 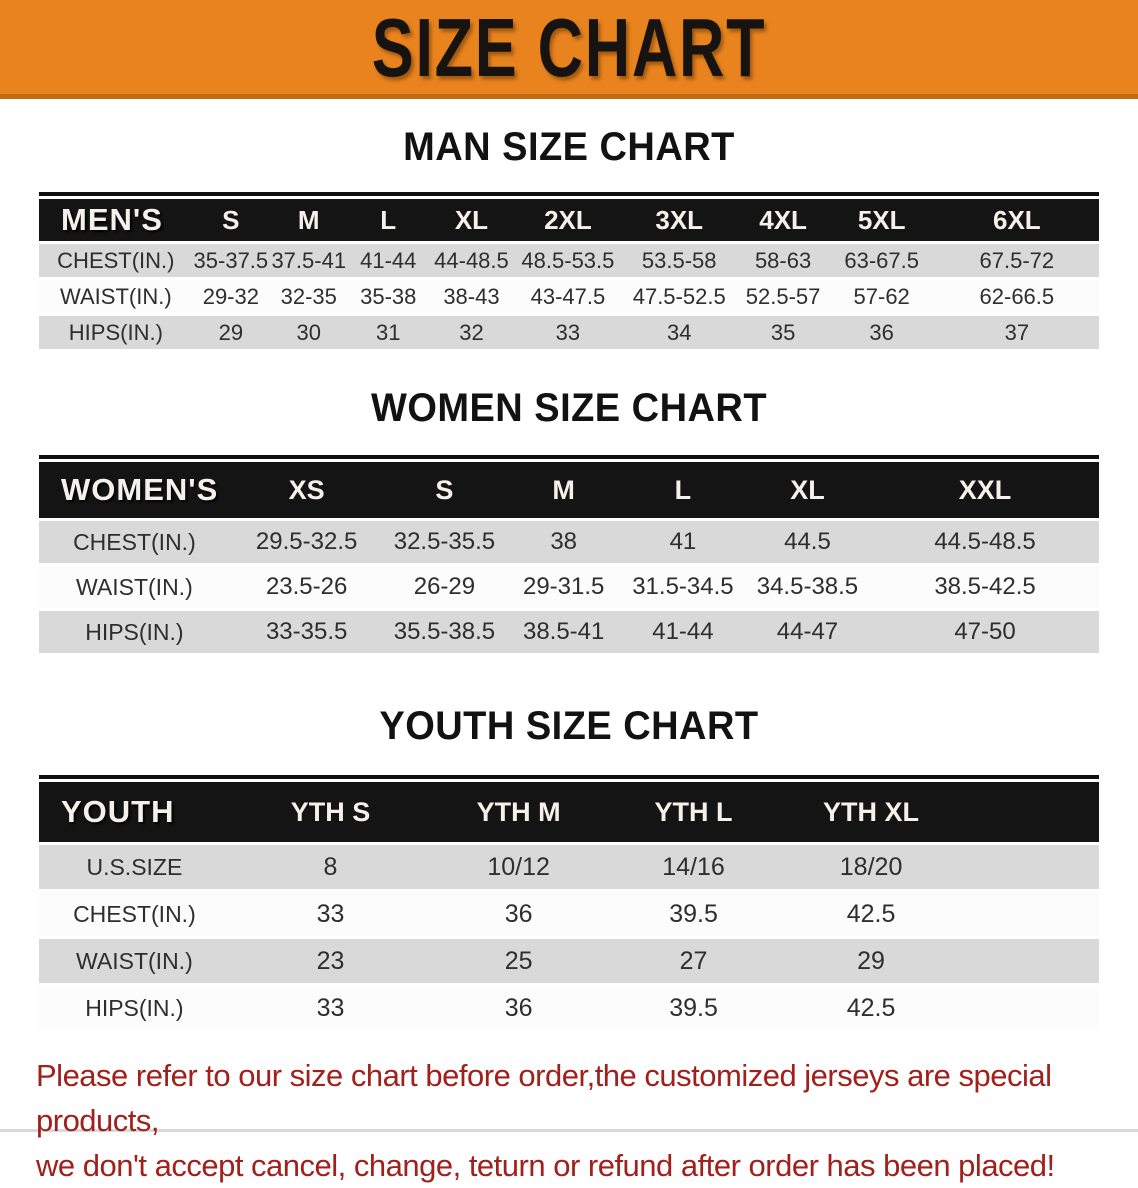 I want to click on size-value-cell: 35.5-38.5, so click(x=444, y=632).